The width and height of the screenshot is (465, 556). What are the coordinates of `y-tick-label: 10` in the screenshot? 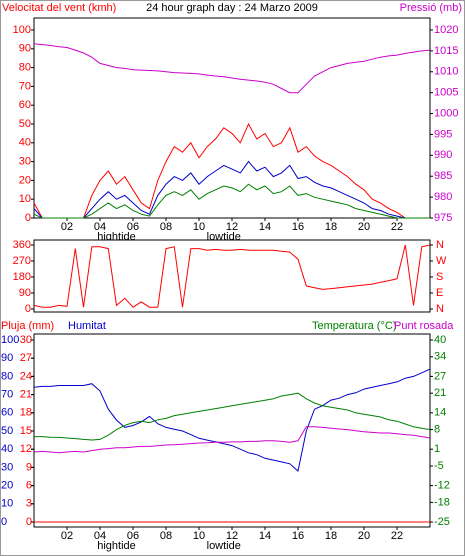 It's located at (25, 199).